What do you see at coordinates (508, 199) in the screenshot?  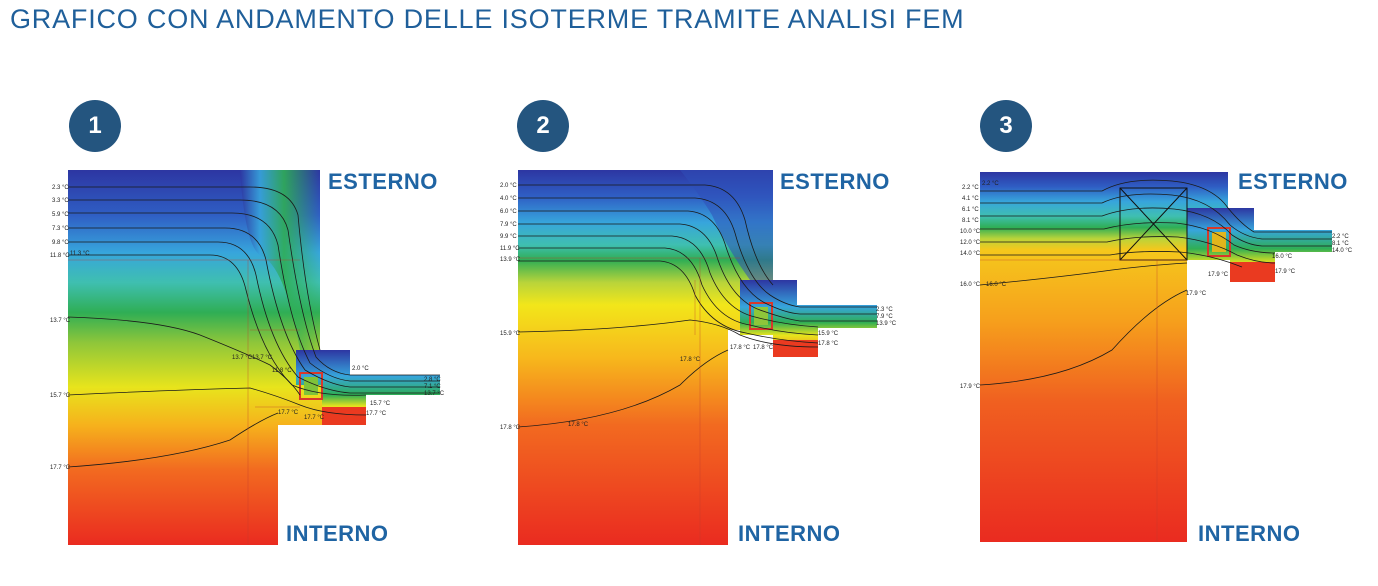 I see `temp-label: 4.0 °C` at bounding box center [508, 199].